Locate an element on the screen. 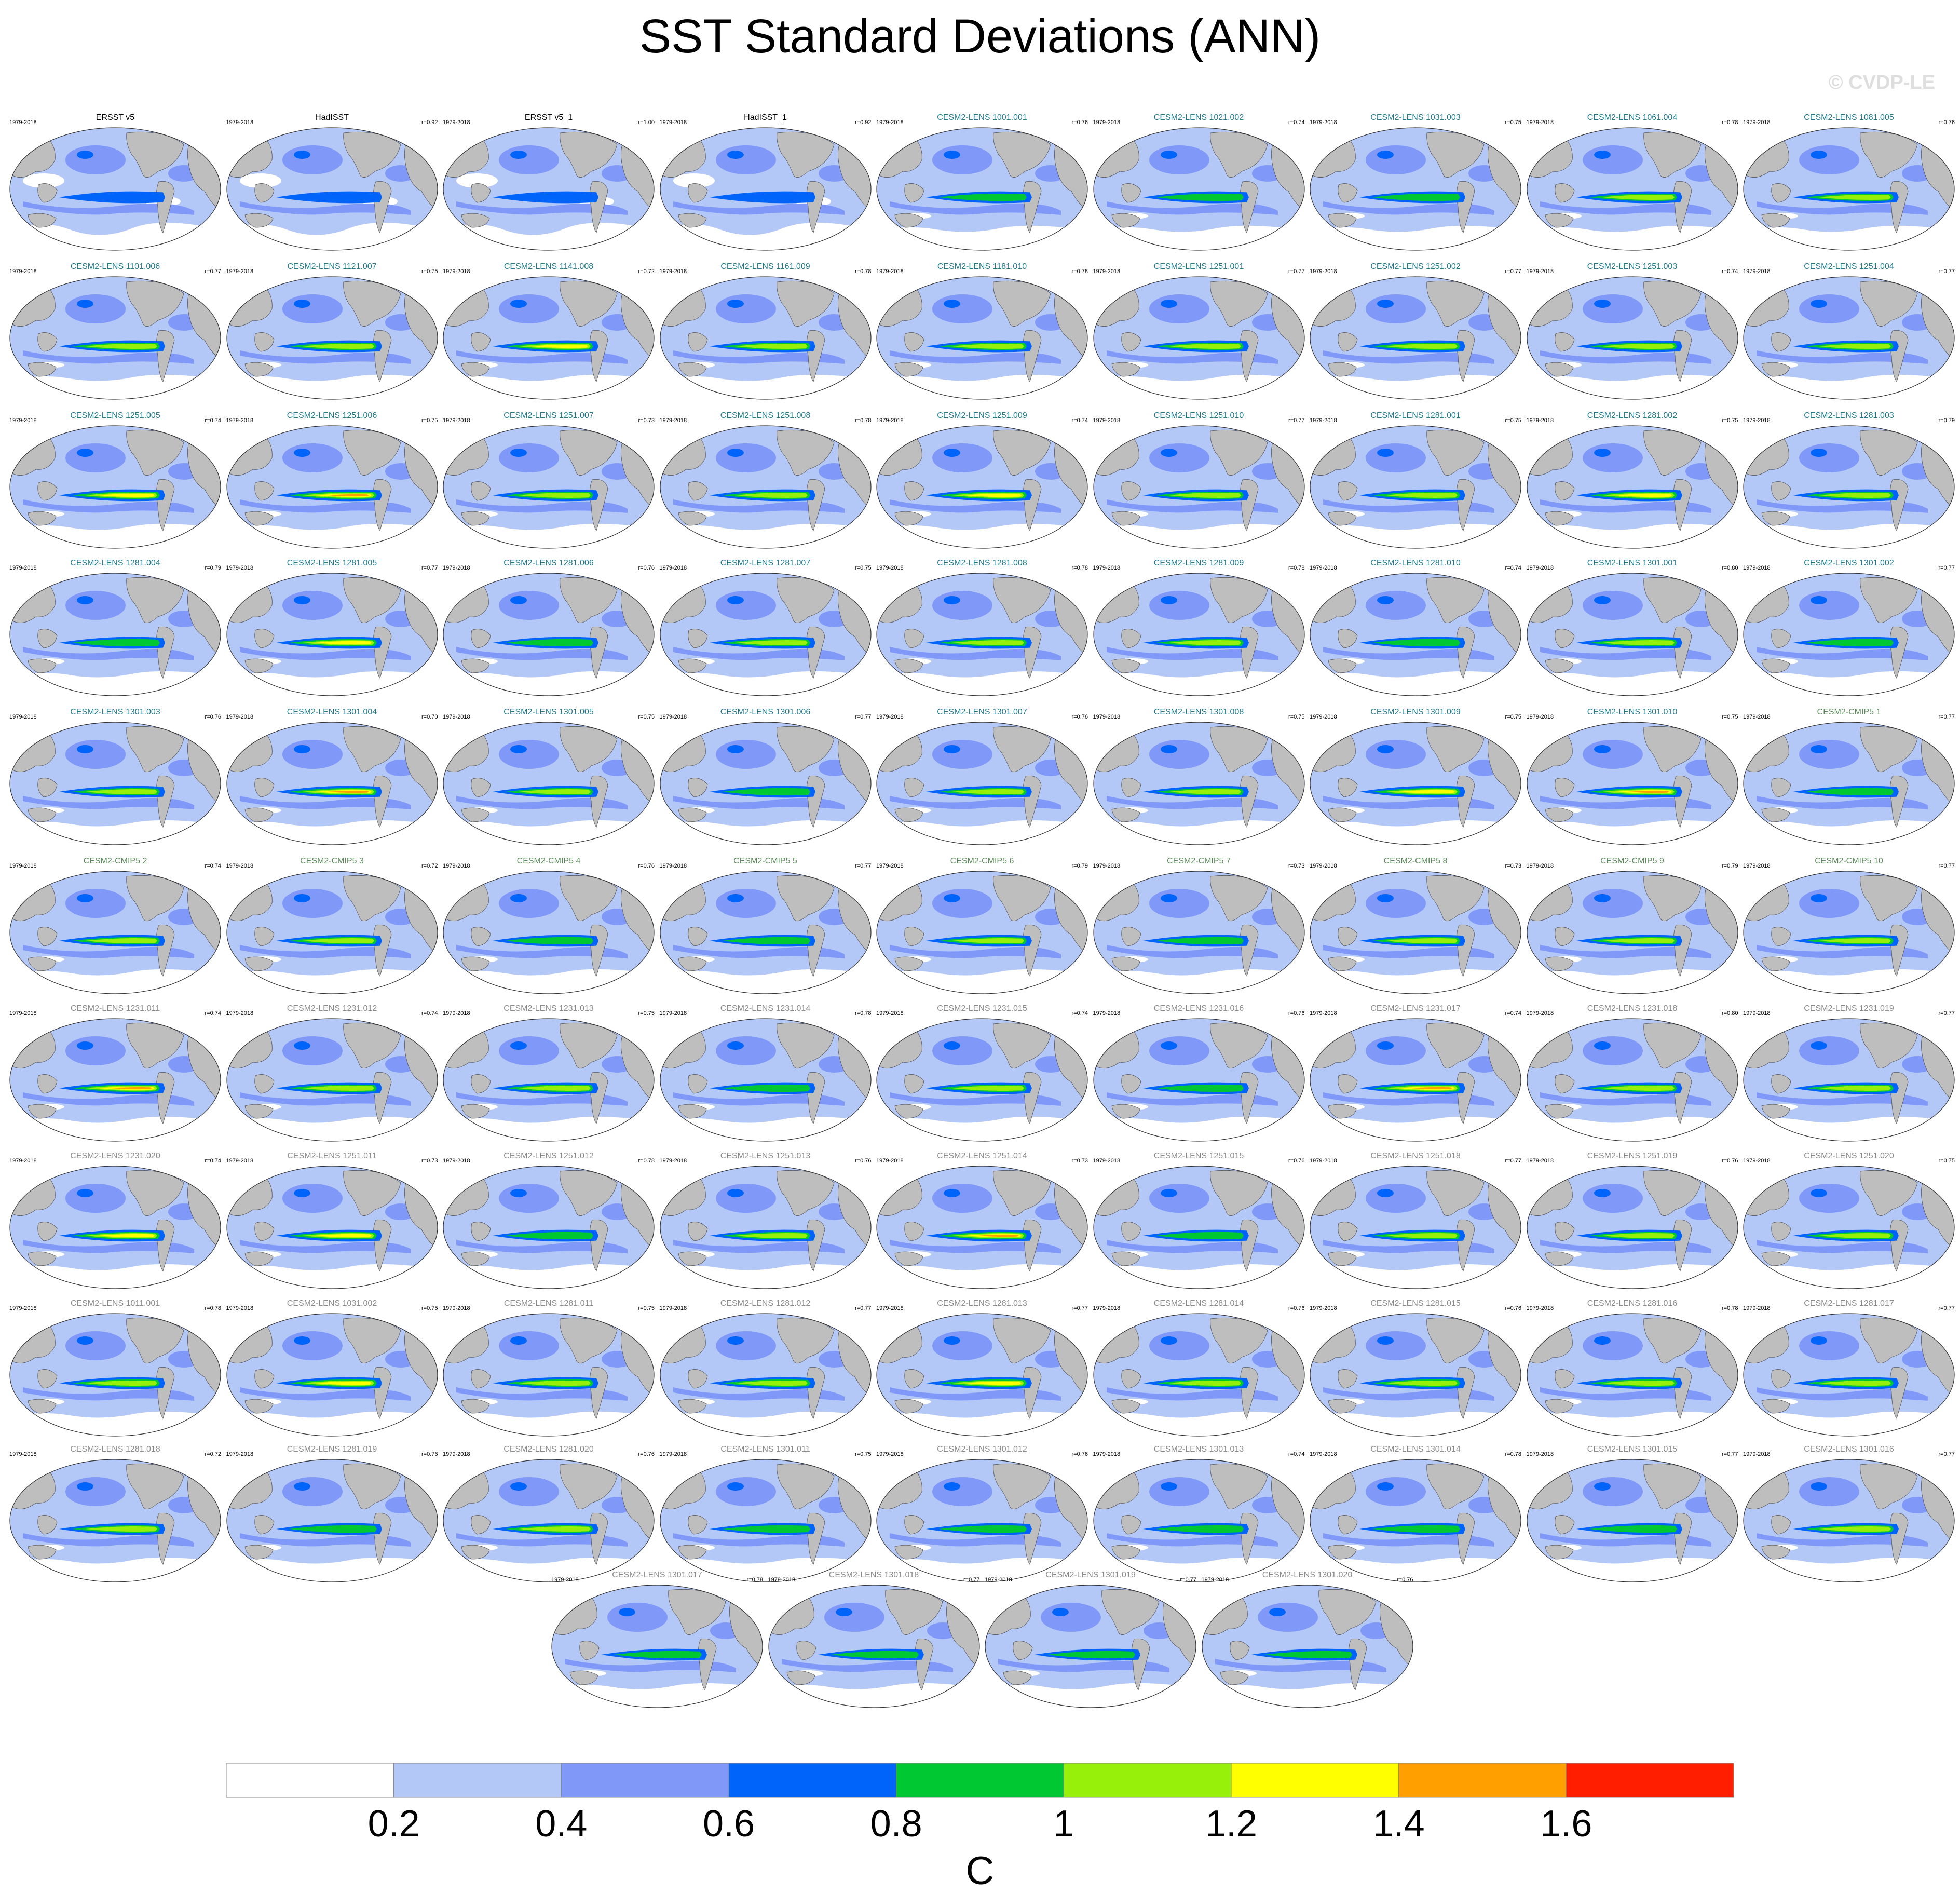 This screenshot has height=1894, width=1960. map-panel: CESM2-LENS 1231.017 1979-2018 r=0.74 is located at coordinates (1415, 1074).